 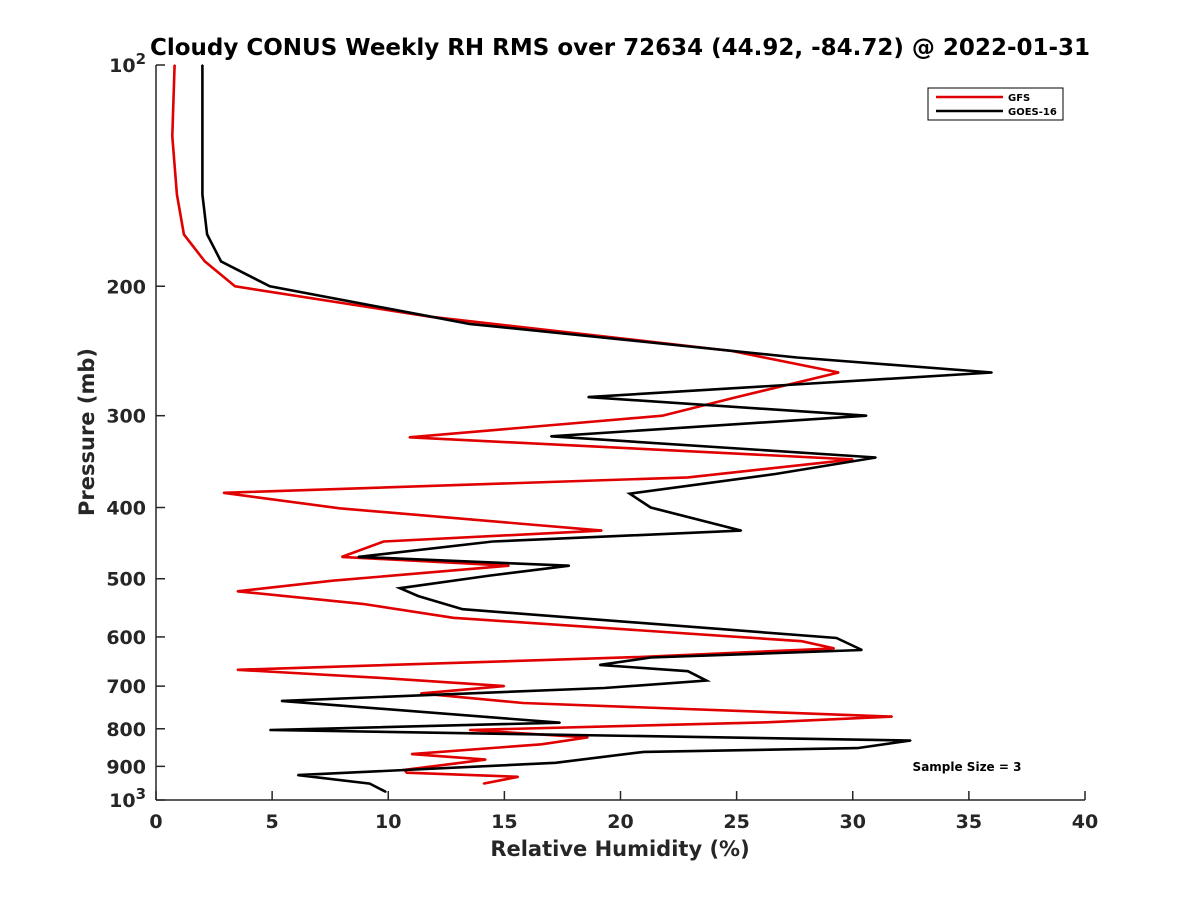 I want to click on y-tick-label: 800, so click(x=126, y=730).